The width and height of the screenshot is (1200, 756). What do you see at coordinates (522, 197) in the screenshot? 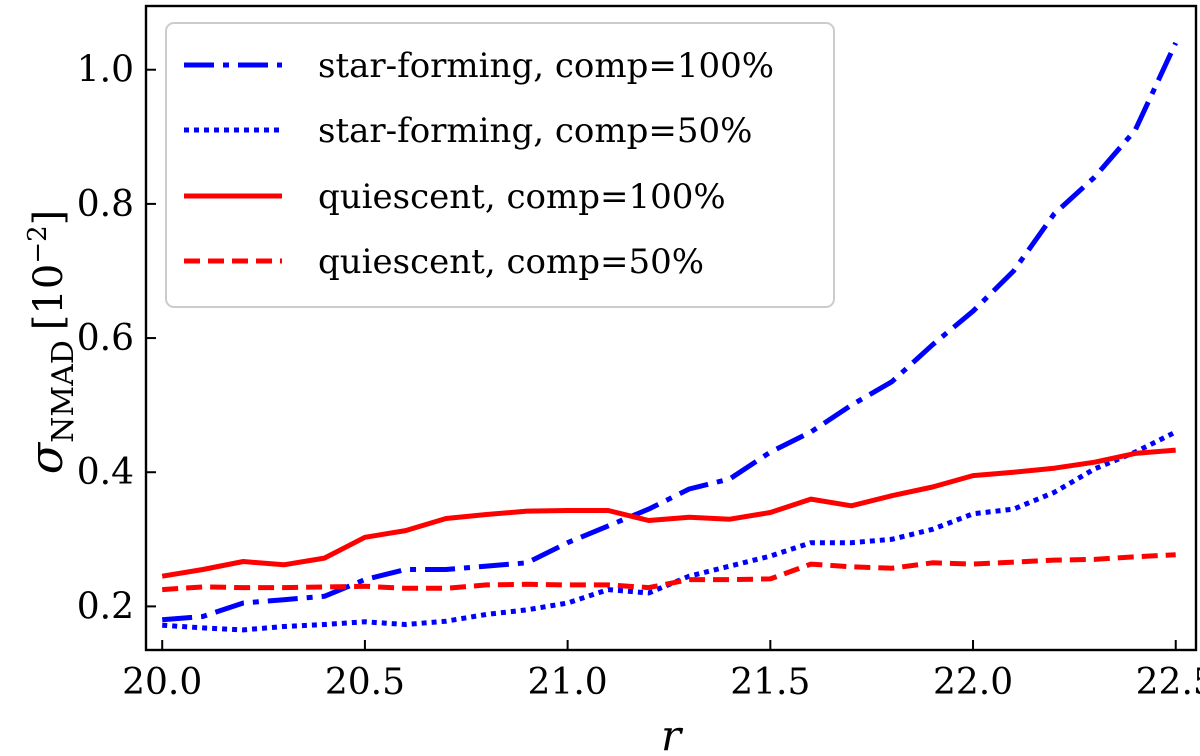
I see `legend-label-3: quiescent, comp=100%` at bounding box center [522, 197].